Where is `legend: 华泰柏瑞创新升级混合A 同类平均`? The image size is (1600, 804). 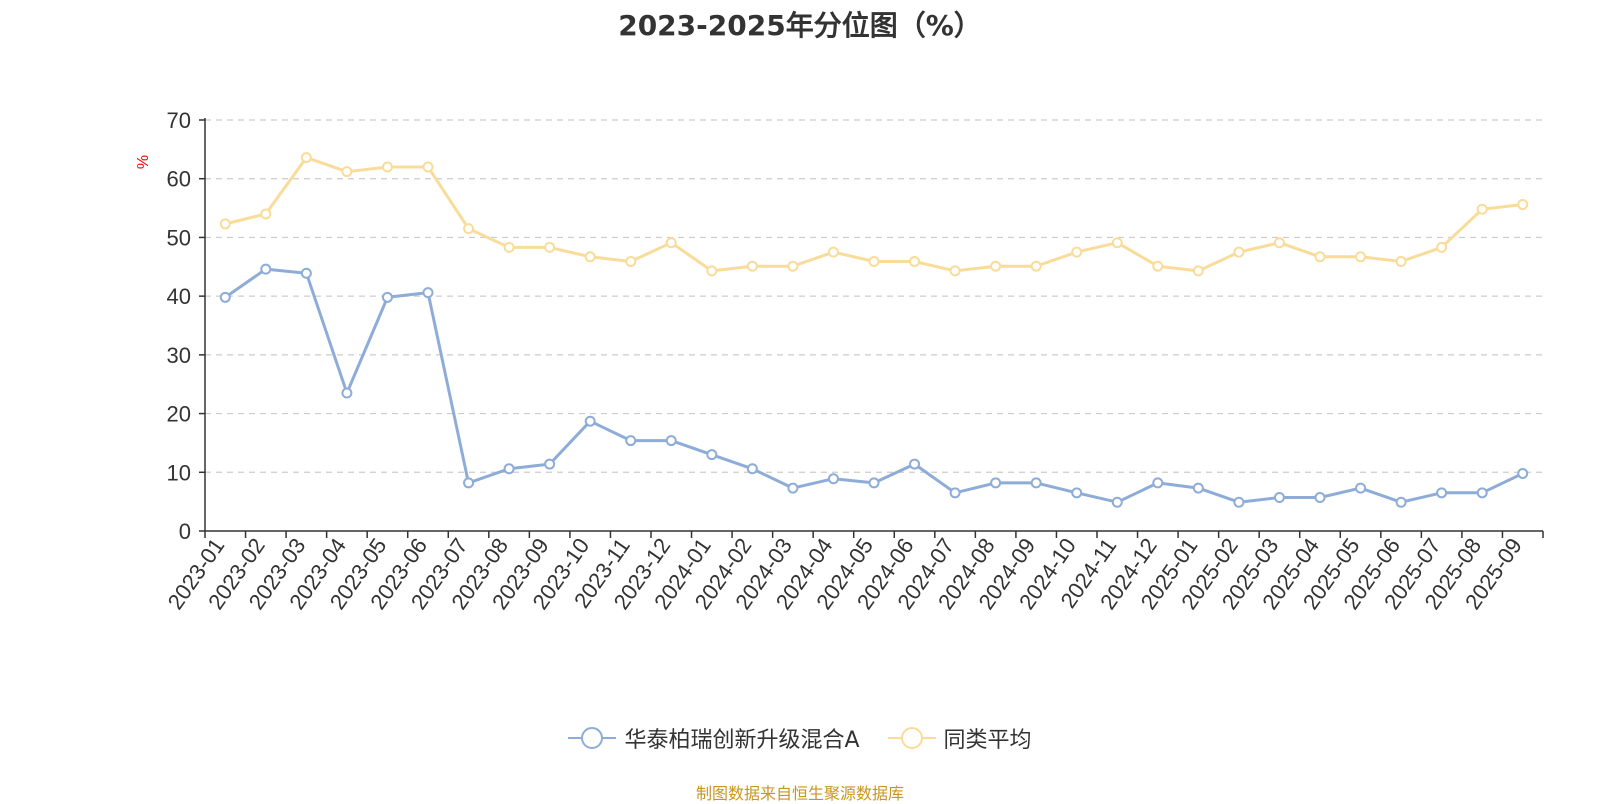
legend: 华泰柏瑞创新升级混合A 同类平均 is located at coordinates (800, 738).